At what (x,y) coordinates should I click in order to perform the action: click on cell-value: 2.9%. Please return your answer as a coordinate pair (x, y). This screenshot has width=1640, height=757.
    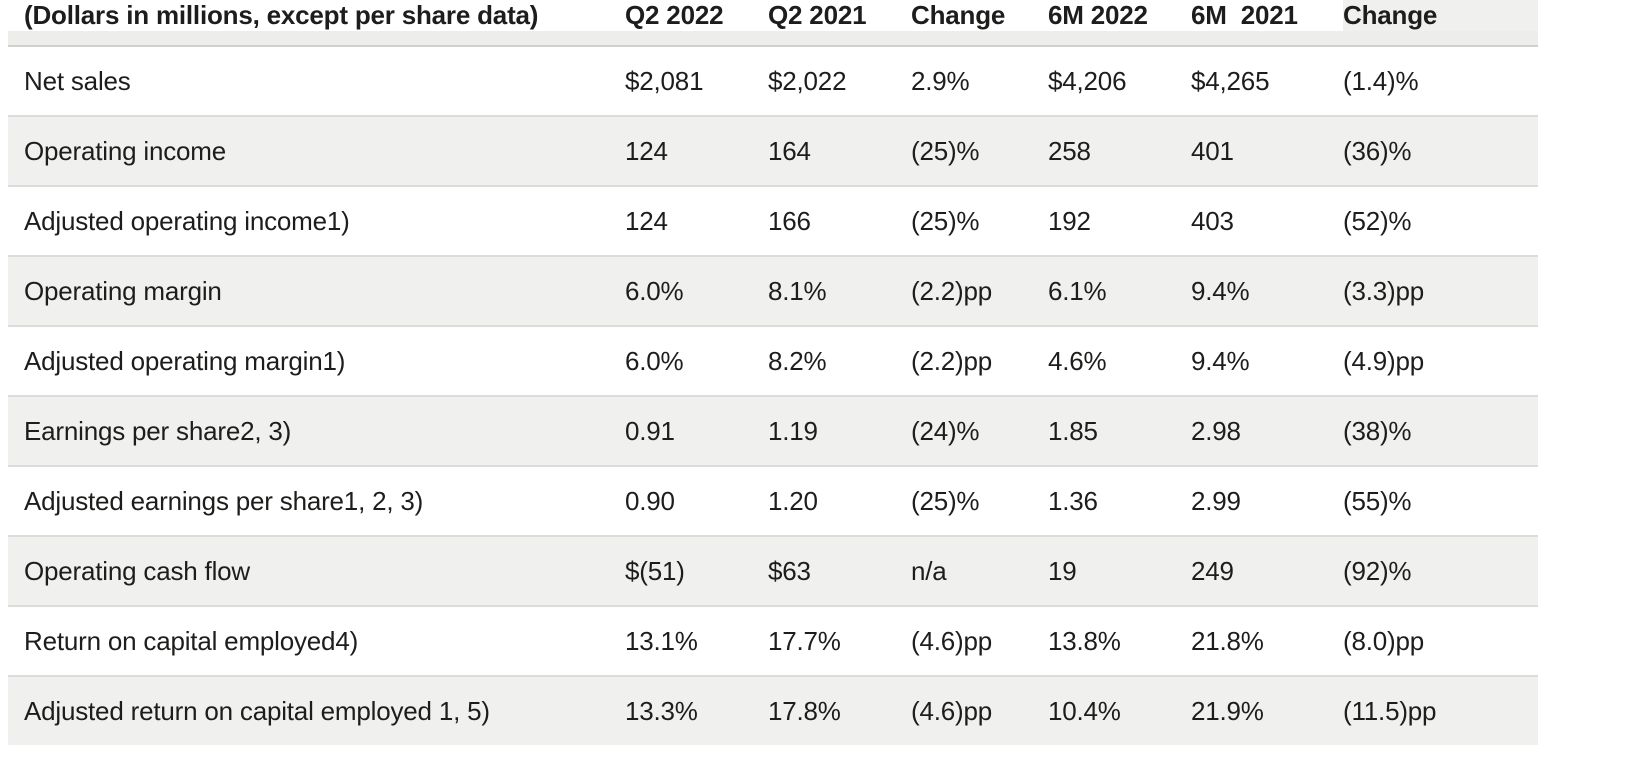
    Looking at the image, I should click on (979, 80).